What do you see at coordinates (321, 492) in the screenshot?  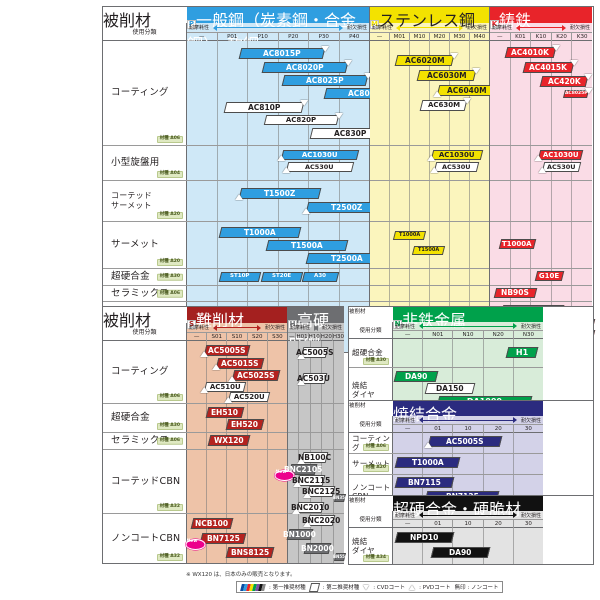 I see `grade-chip: BNC2125` at bounding box center [321, 492].